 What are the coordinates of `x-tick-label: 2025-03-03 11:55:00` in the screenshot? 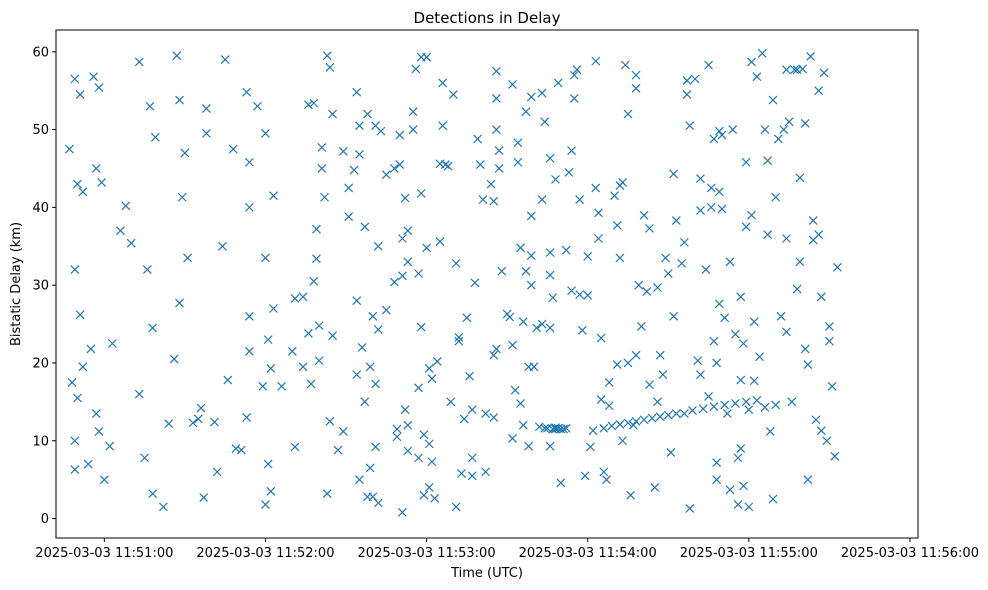 It's located at (749, 553).